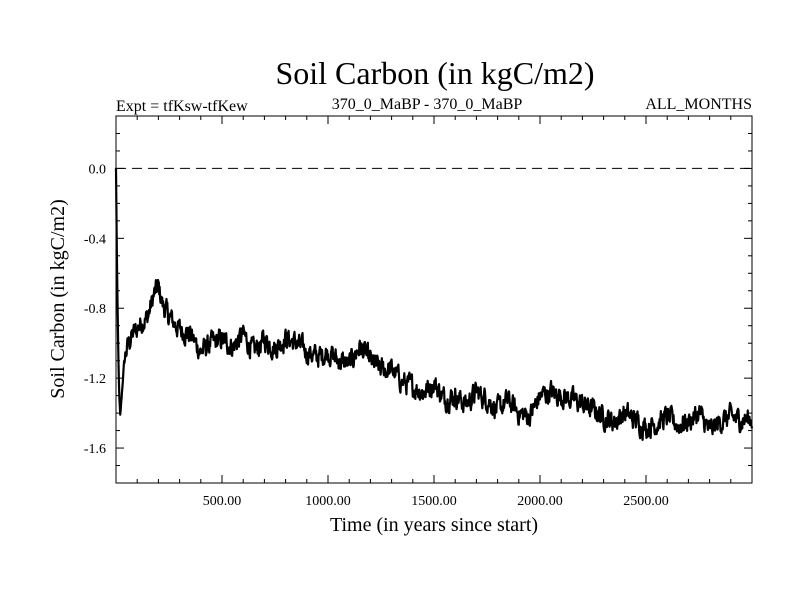  Describe the element at coordinates (95, 379) in the screenshot. I see `y-tick-label: -1.2` at that location.